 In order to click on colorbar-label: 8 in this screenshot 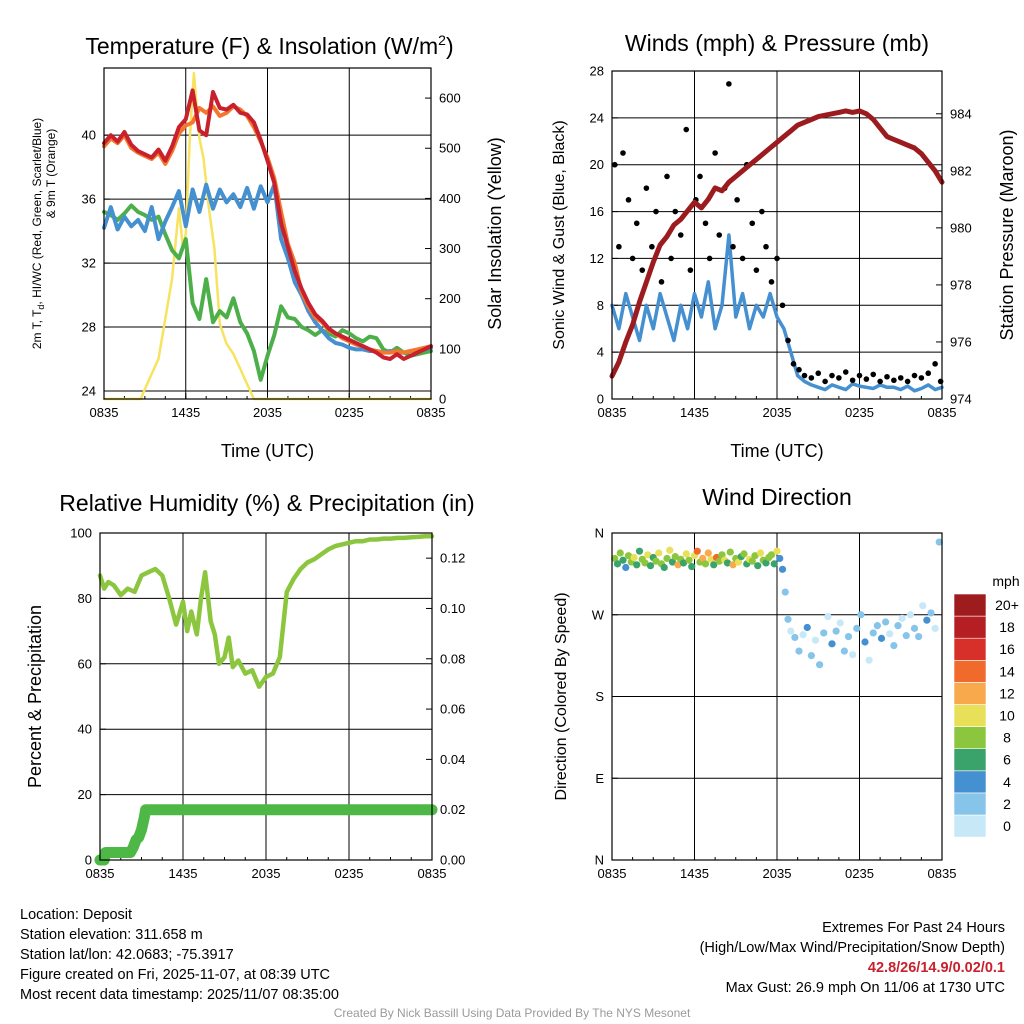, I will do `click(1007, 738)`.